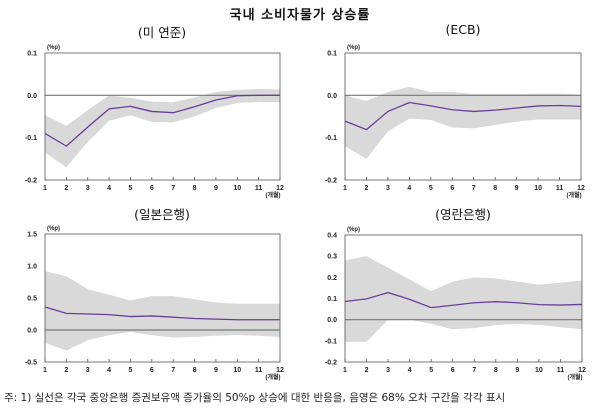  I want to click on y-tick-label: 1.5, so click(32, 235).